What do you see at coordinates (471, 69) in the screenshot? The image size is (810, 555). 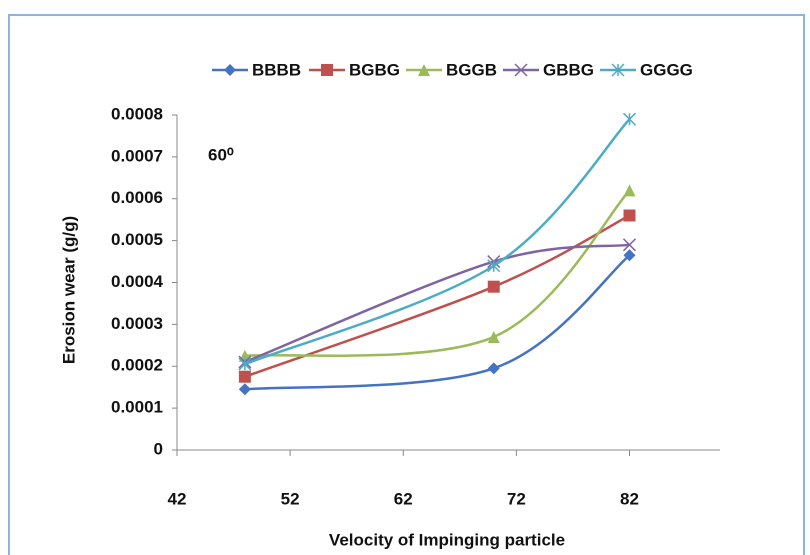 I see `legend-label: BGGB` at bounding box center [471, 69].